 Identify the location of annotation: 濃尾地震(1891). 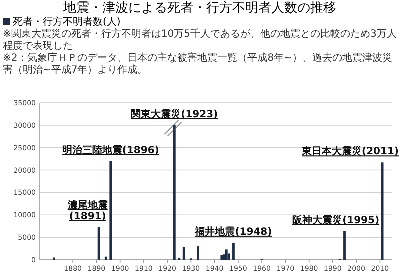
(87, 210).